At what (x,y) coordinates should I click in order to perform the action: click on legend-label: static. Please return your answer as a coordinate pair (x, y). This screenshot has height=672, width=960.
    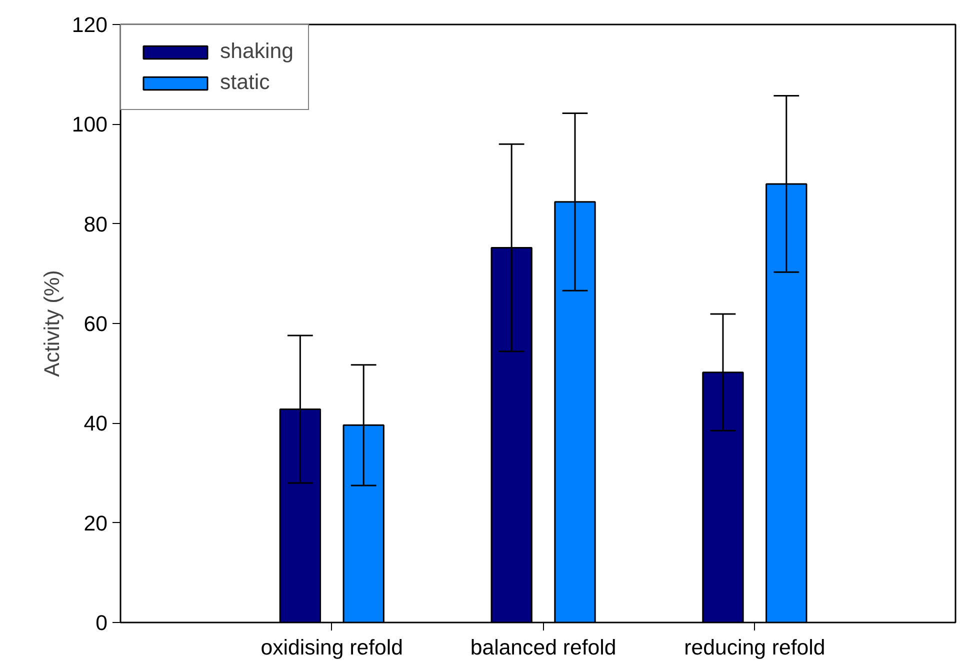
    Looking at the image, I should click on (245, 82).